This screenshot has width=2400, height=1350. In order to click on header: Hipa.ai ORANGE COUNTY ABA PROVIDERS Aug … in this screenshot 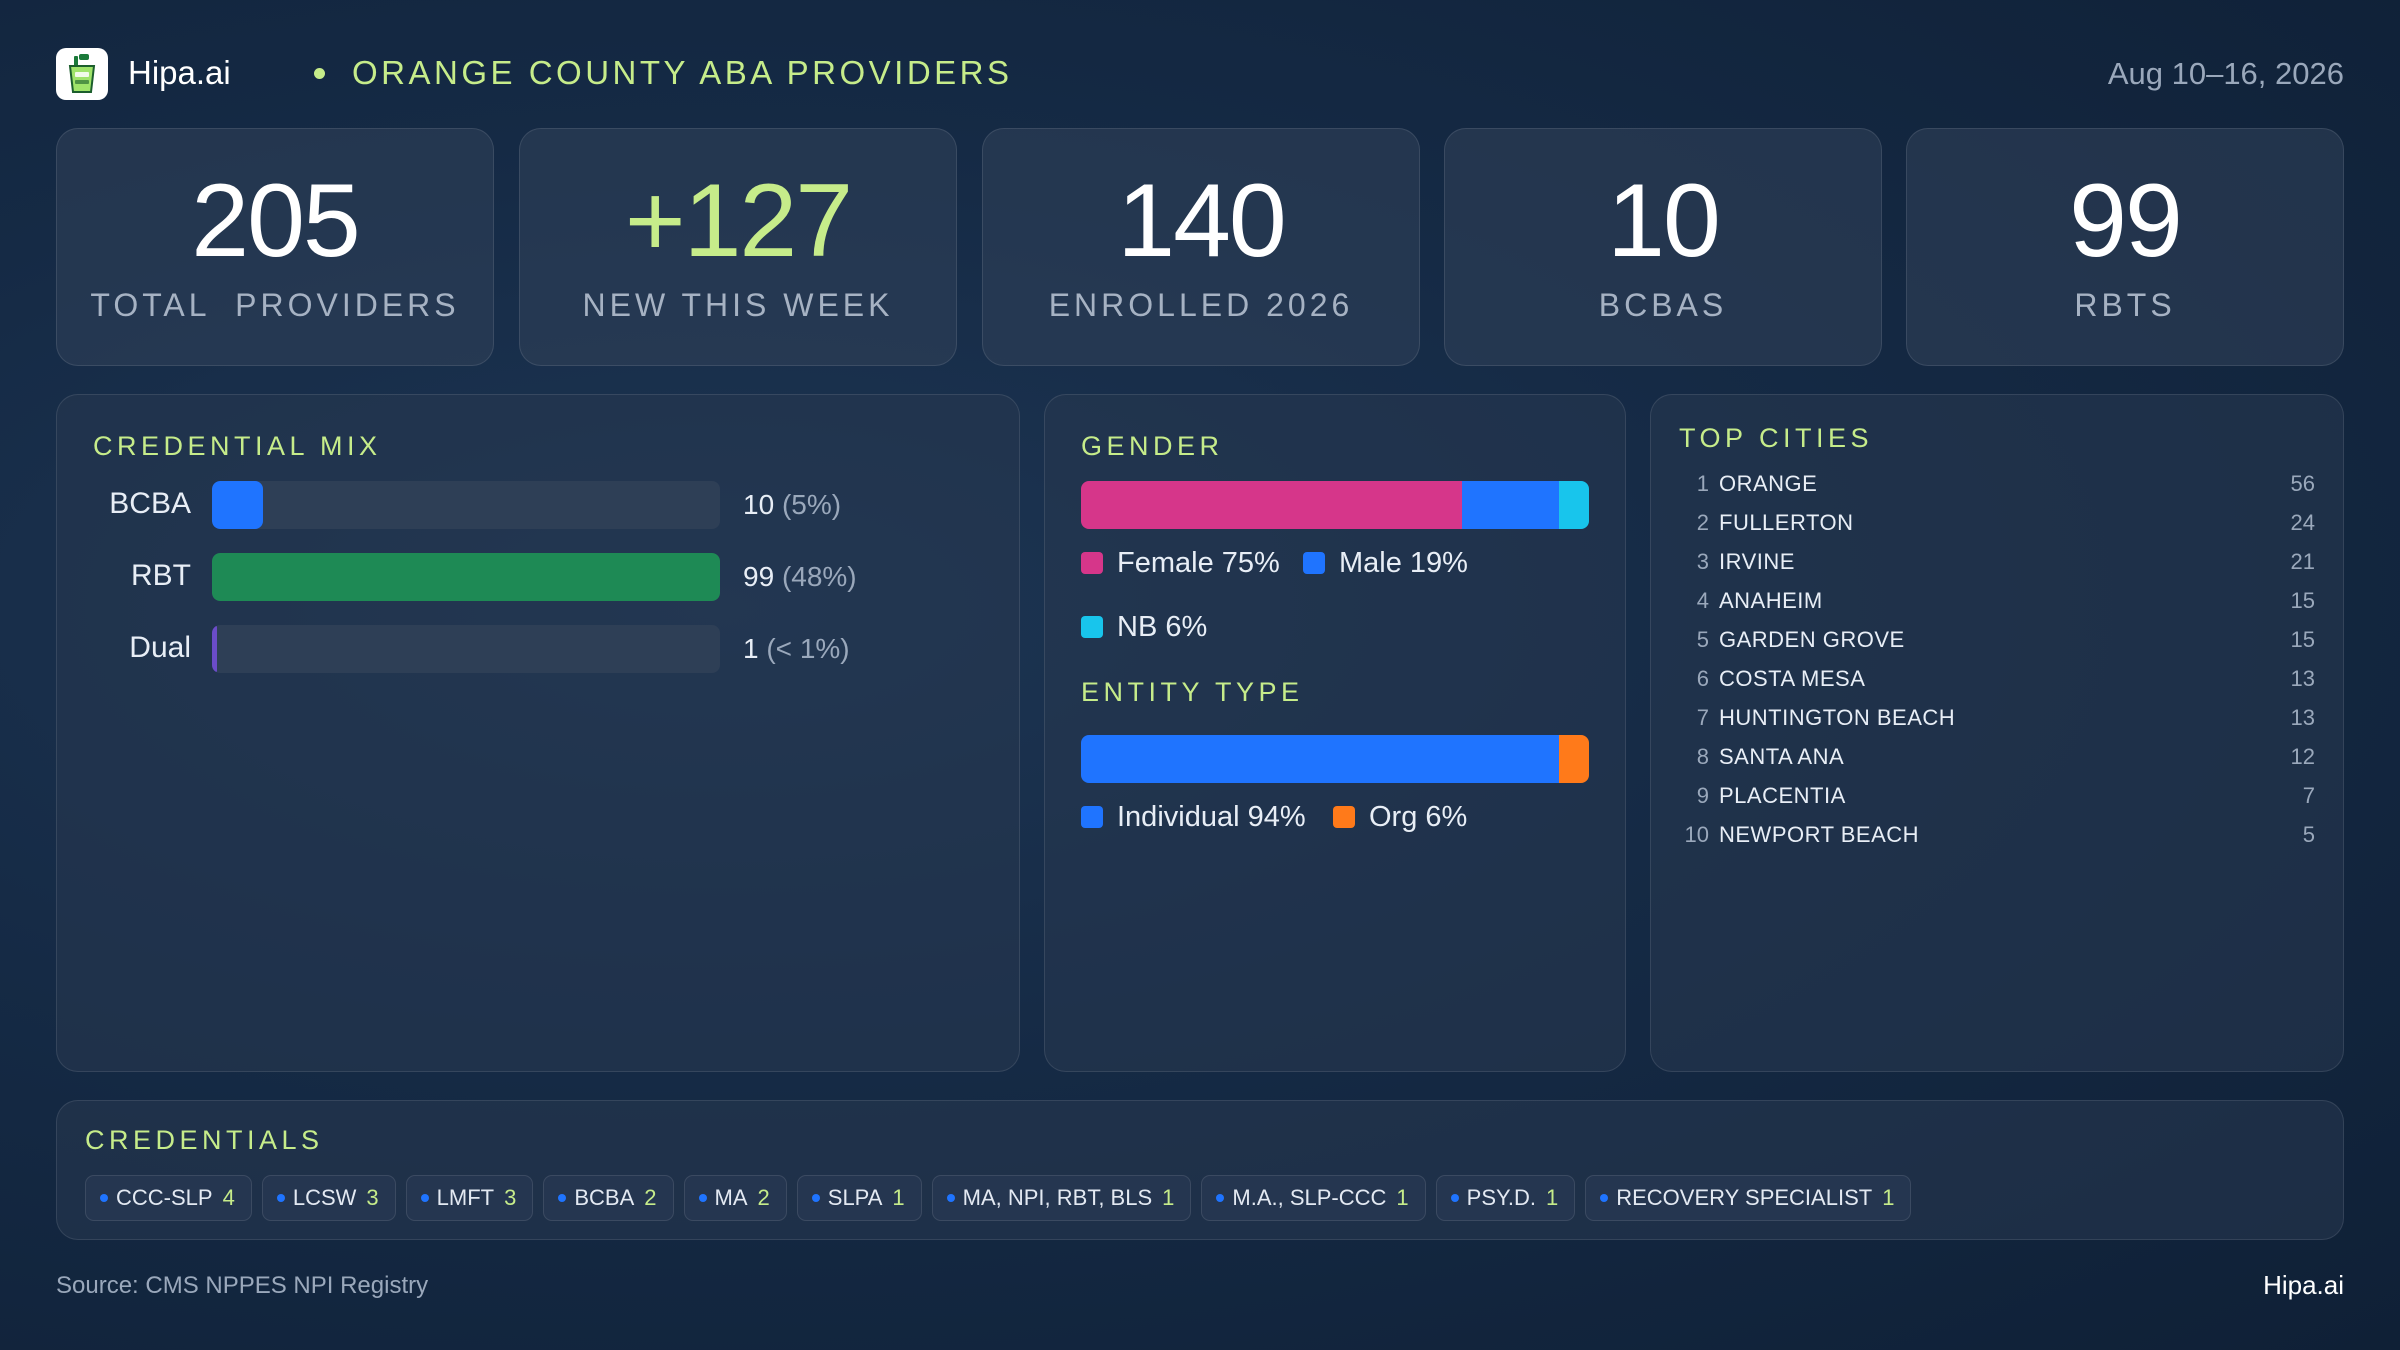, I will do `click(1200, 74)`.